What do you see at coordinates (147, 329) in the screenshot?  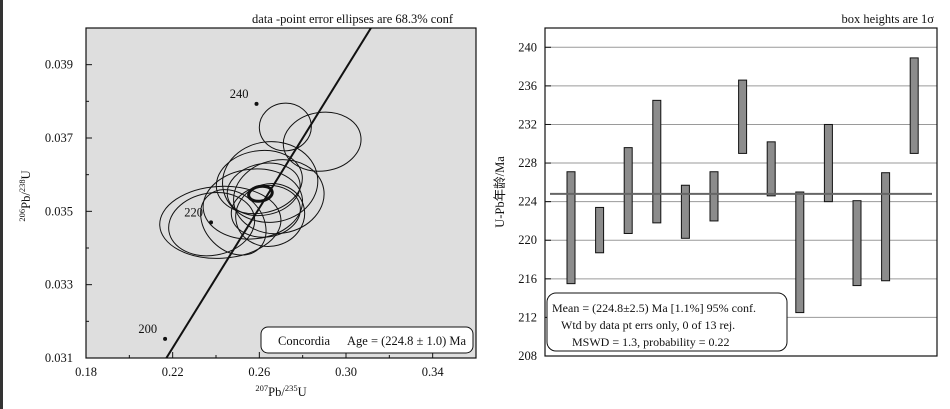 I see `age-label-200: 200` at bounding box center [147, 329].